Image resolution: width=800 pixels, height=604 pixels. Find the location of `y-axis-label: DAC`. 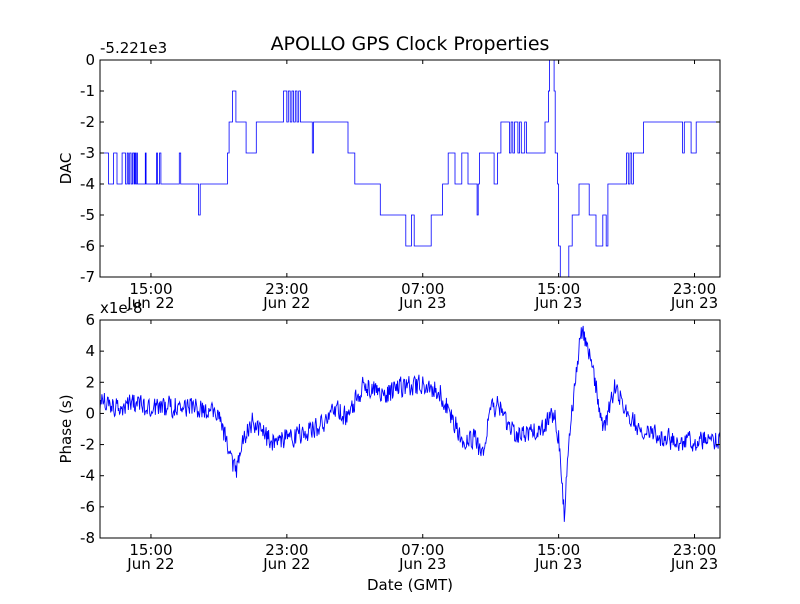

y-axis-label: DAC is located at coordinates (66, 169).